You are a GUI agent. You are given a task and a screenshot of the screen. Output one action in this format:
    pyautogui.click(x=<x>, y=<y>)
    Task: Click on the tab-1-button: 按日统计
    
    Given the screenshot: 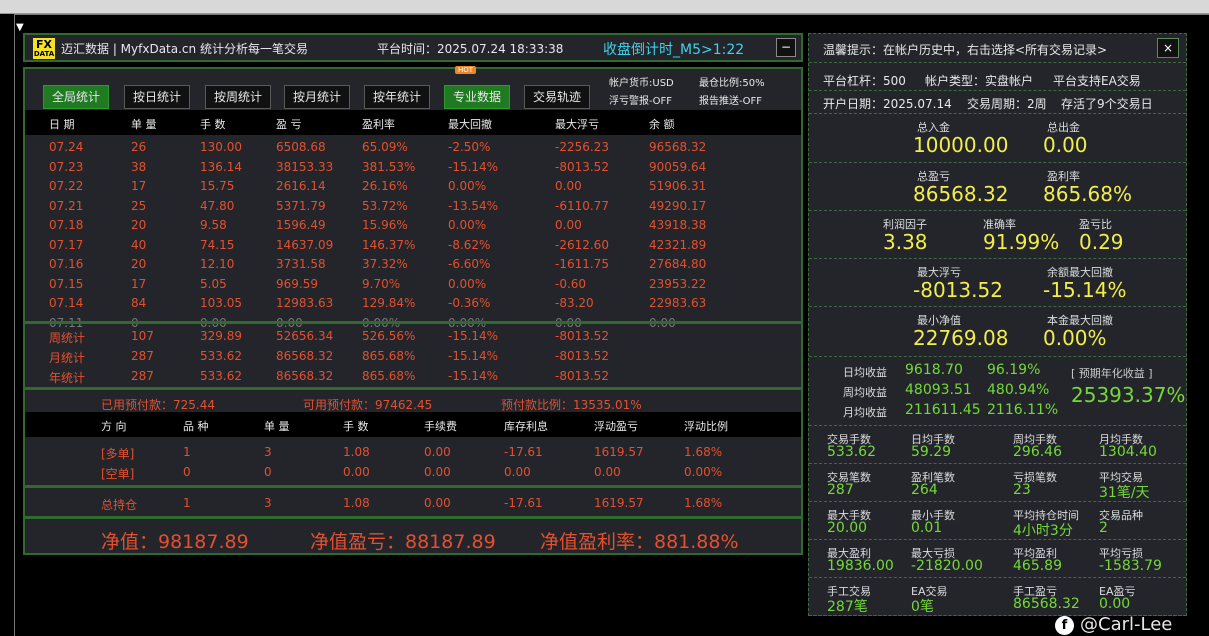 What is the action you would take?
    pyautogui.click(x=157, y=97)
    